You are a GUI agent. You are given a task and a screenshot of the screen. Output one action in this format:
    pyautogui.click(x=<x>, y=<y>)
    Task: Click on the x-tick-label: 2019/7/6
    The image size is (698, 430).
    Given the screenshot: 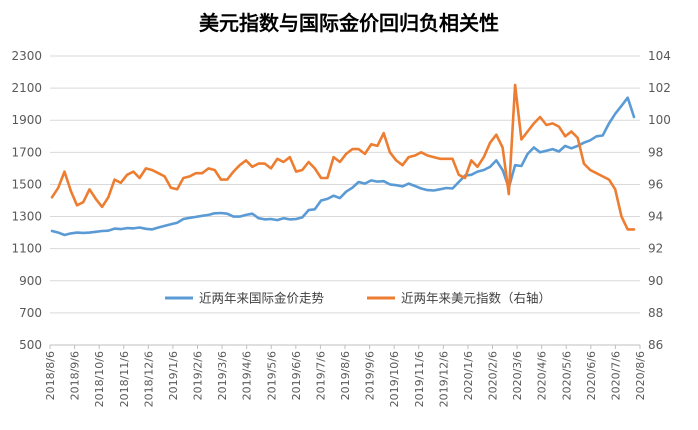 What is the action you would take?
    pyautogui.click(x=320, y=375)
    